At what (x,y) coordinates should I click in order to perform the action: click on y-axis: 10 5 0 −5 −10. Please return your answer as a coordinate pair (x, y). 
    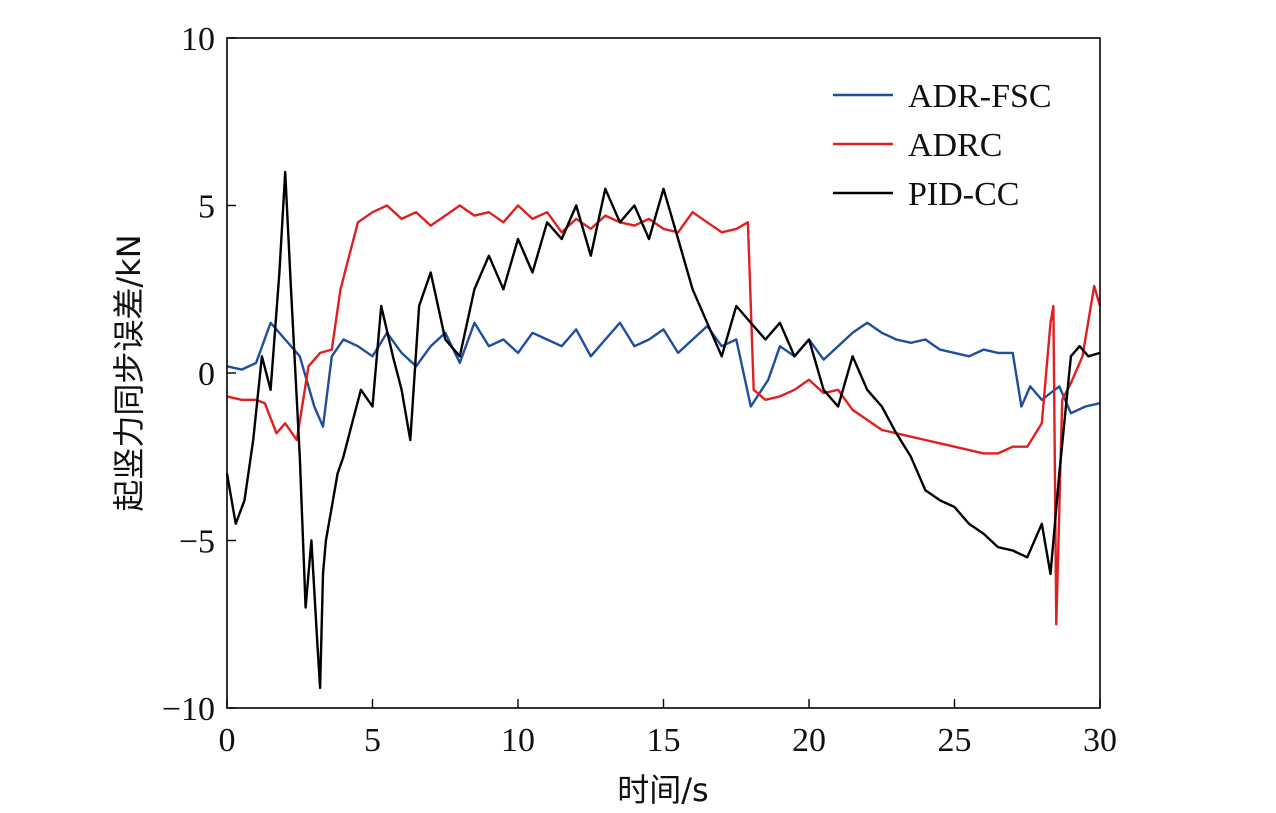
    Looking at the image, I should click on (199, 374).